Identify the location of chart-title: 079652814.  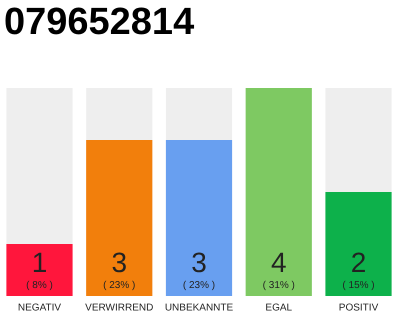
(99, 22).